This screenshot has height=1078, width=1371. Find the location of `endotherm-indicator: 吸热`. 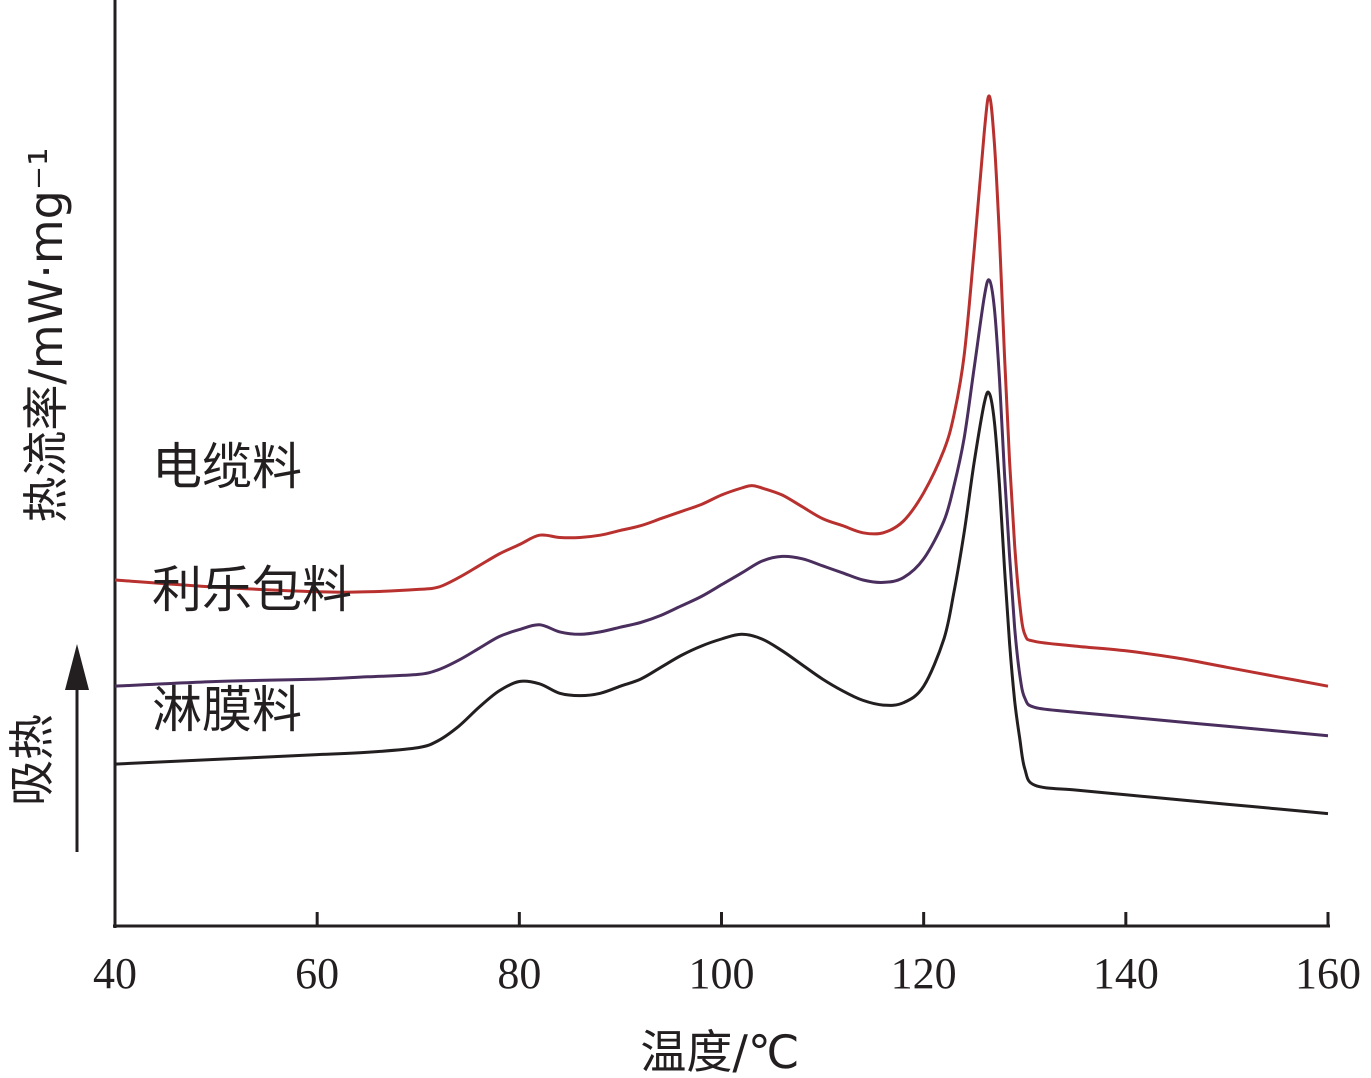

endotherm-indicator: 吸热 is located at coordinates (47, 748).